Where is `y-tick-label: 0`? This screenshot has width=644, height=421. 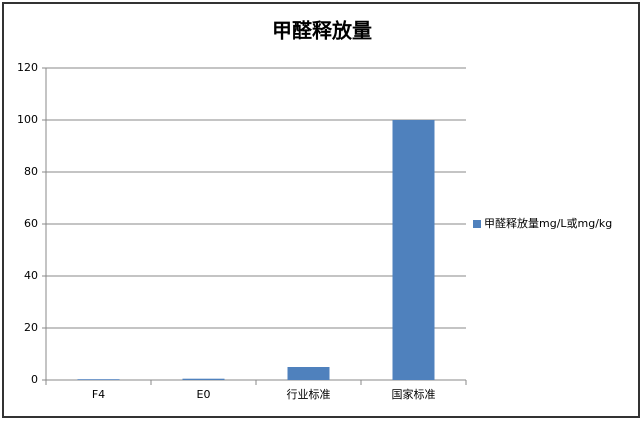 y-tick-label: 0 is located at coordinates (34, 379).